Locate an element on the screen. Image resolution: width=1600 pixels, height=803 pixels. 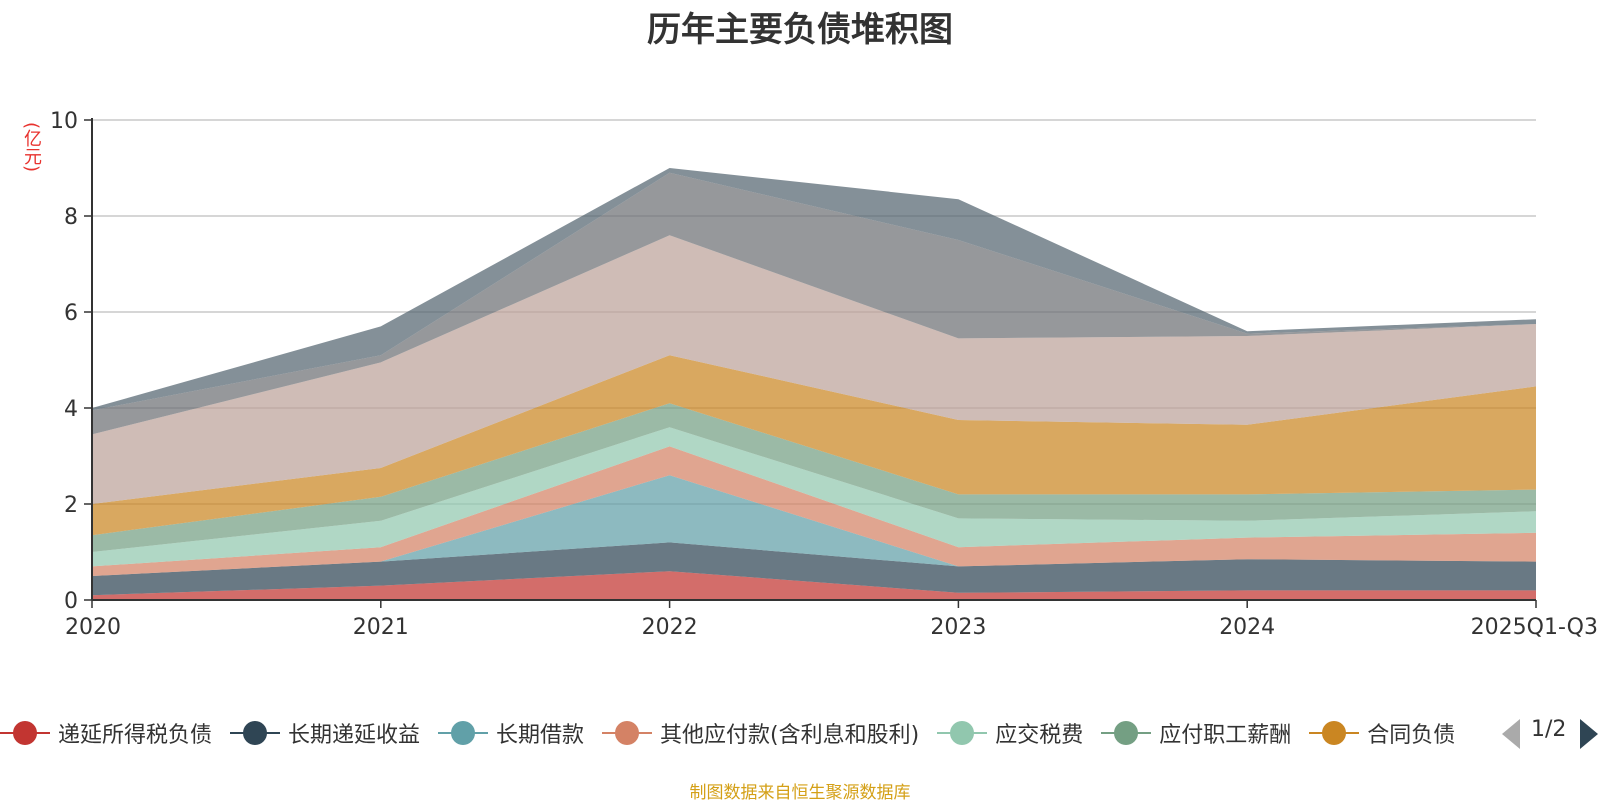
legend-label: 应付职工薪酬 is located at coordinates (1225, 735).